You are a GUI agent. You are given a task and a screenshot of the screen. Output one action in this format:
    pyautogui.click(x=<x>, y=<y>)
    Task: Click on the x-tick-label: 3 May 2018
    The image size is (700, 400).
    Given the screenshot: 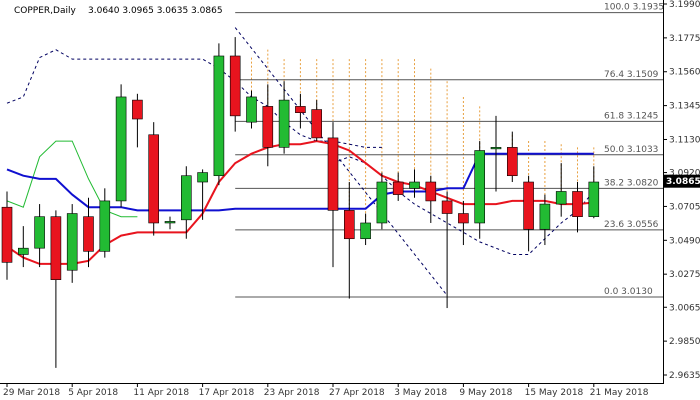 What is the action you would take?
    pyautogui.click(x=420, y=393)
    